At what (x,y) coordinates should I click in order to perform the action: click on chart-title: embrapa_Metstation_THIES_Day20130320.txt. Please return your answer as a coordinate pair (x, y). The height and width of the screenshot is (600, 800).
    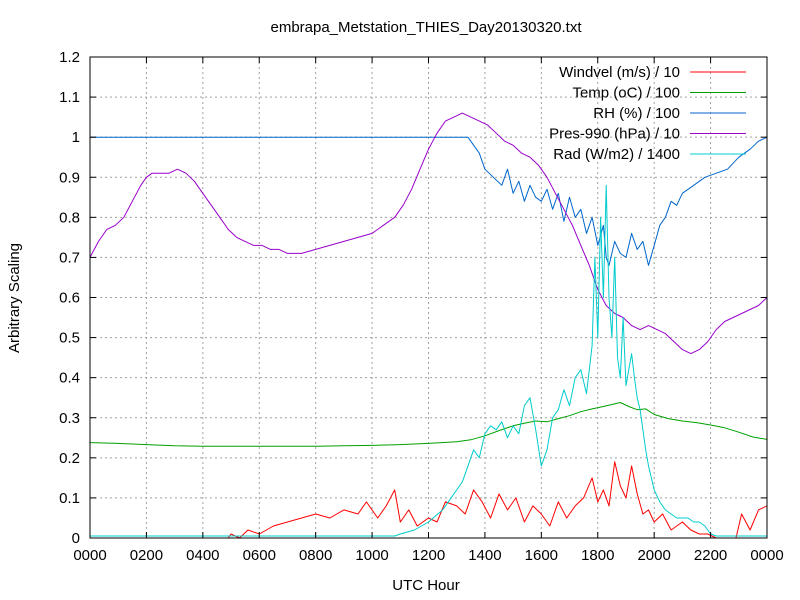
    Looking at the image, I should click on (426, 27).